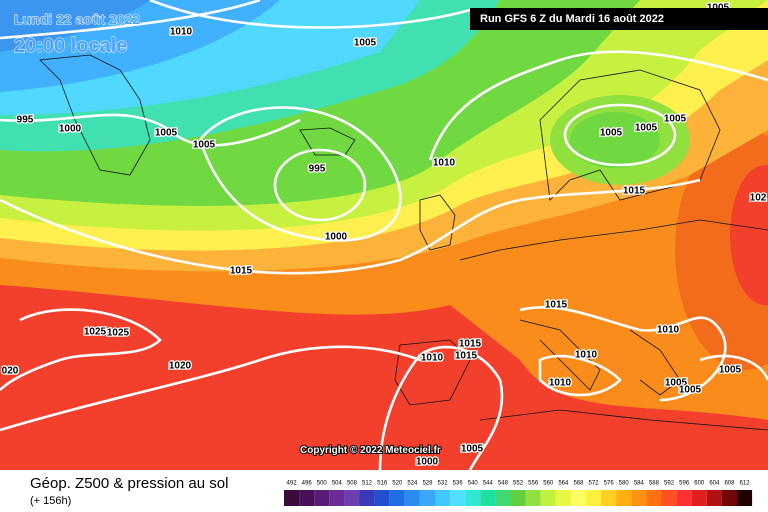  Describe the element at coordinates (77, 19) in the screenshot. I see `valid-date: Lundi 22 août 2022` at that location.